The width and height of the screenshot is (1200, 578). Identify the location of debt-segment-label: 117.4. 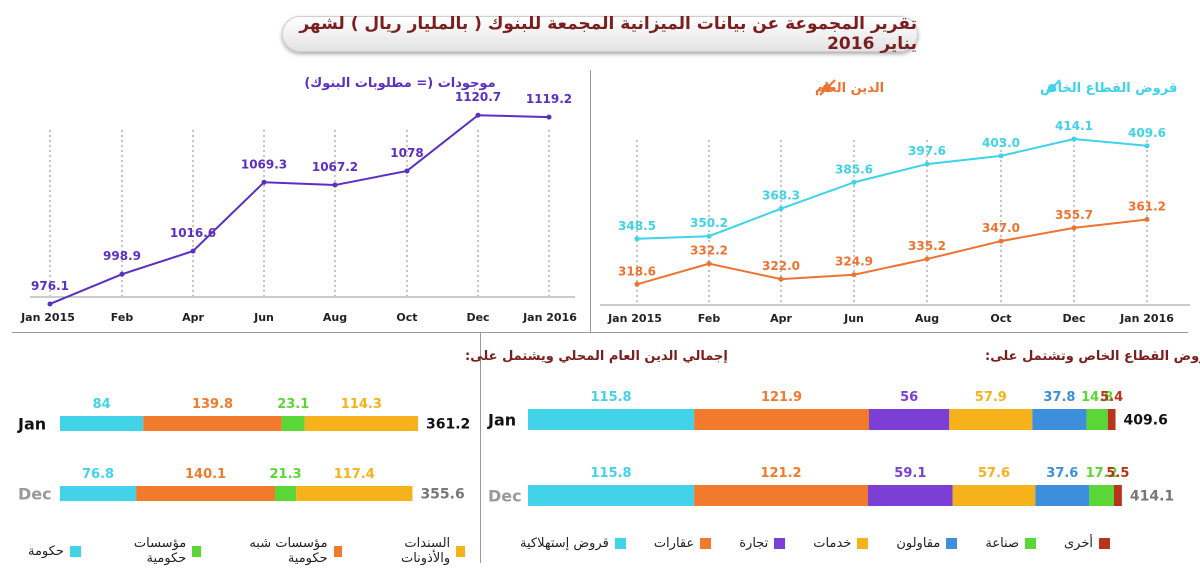
(354, 474).